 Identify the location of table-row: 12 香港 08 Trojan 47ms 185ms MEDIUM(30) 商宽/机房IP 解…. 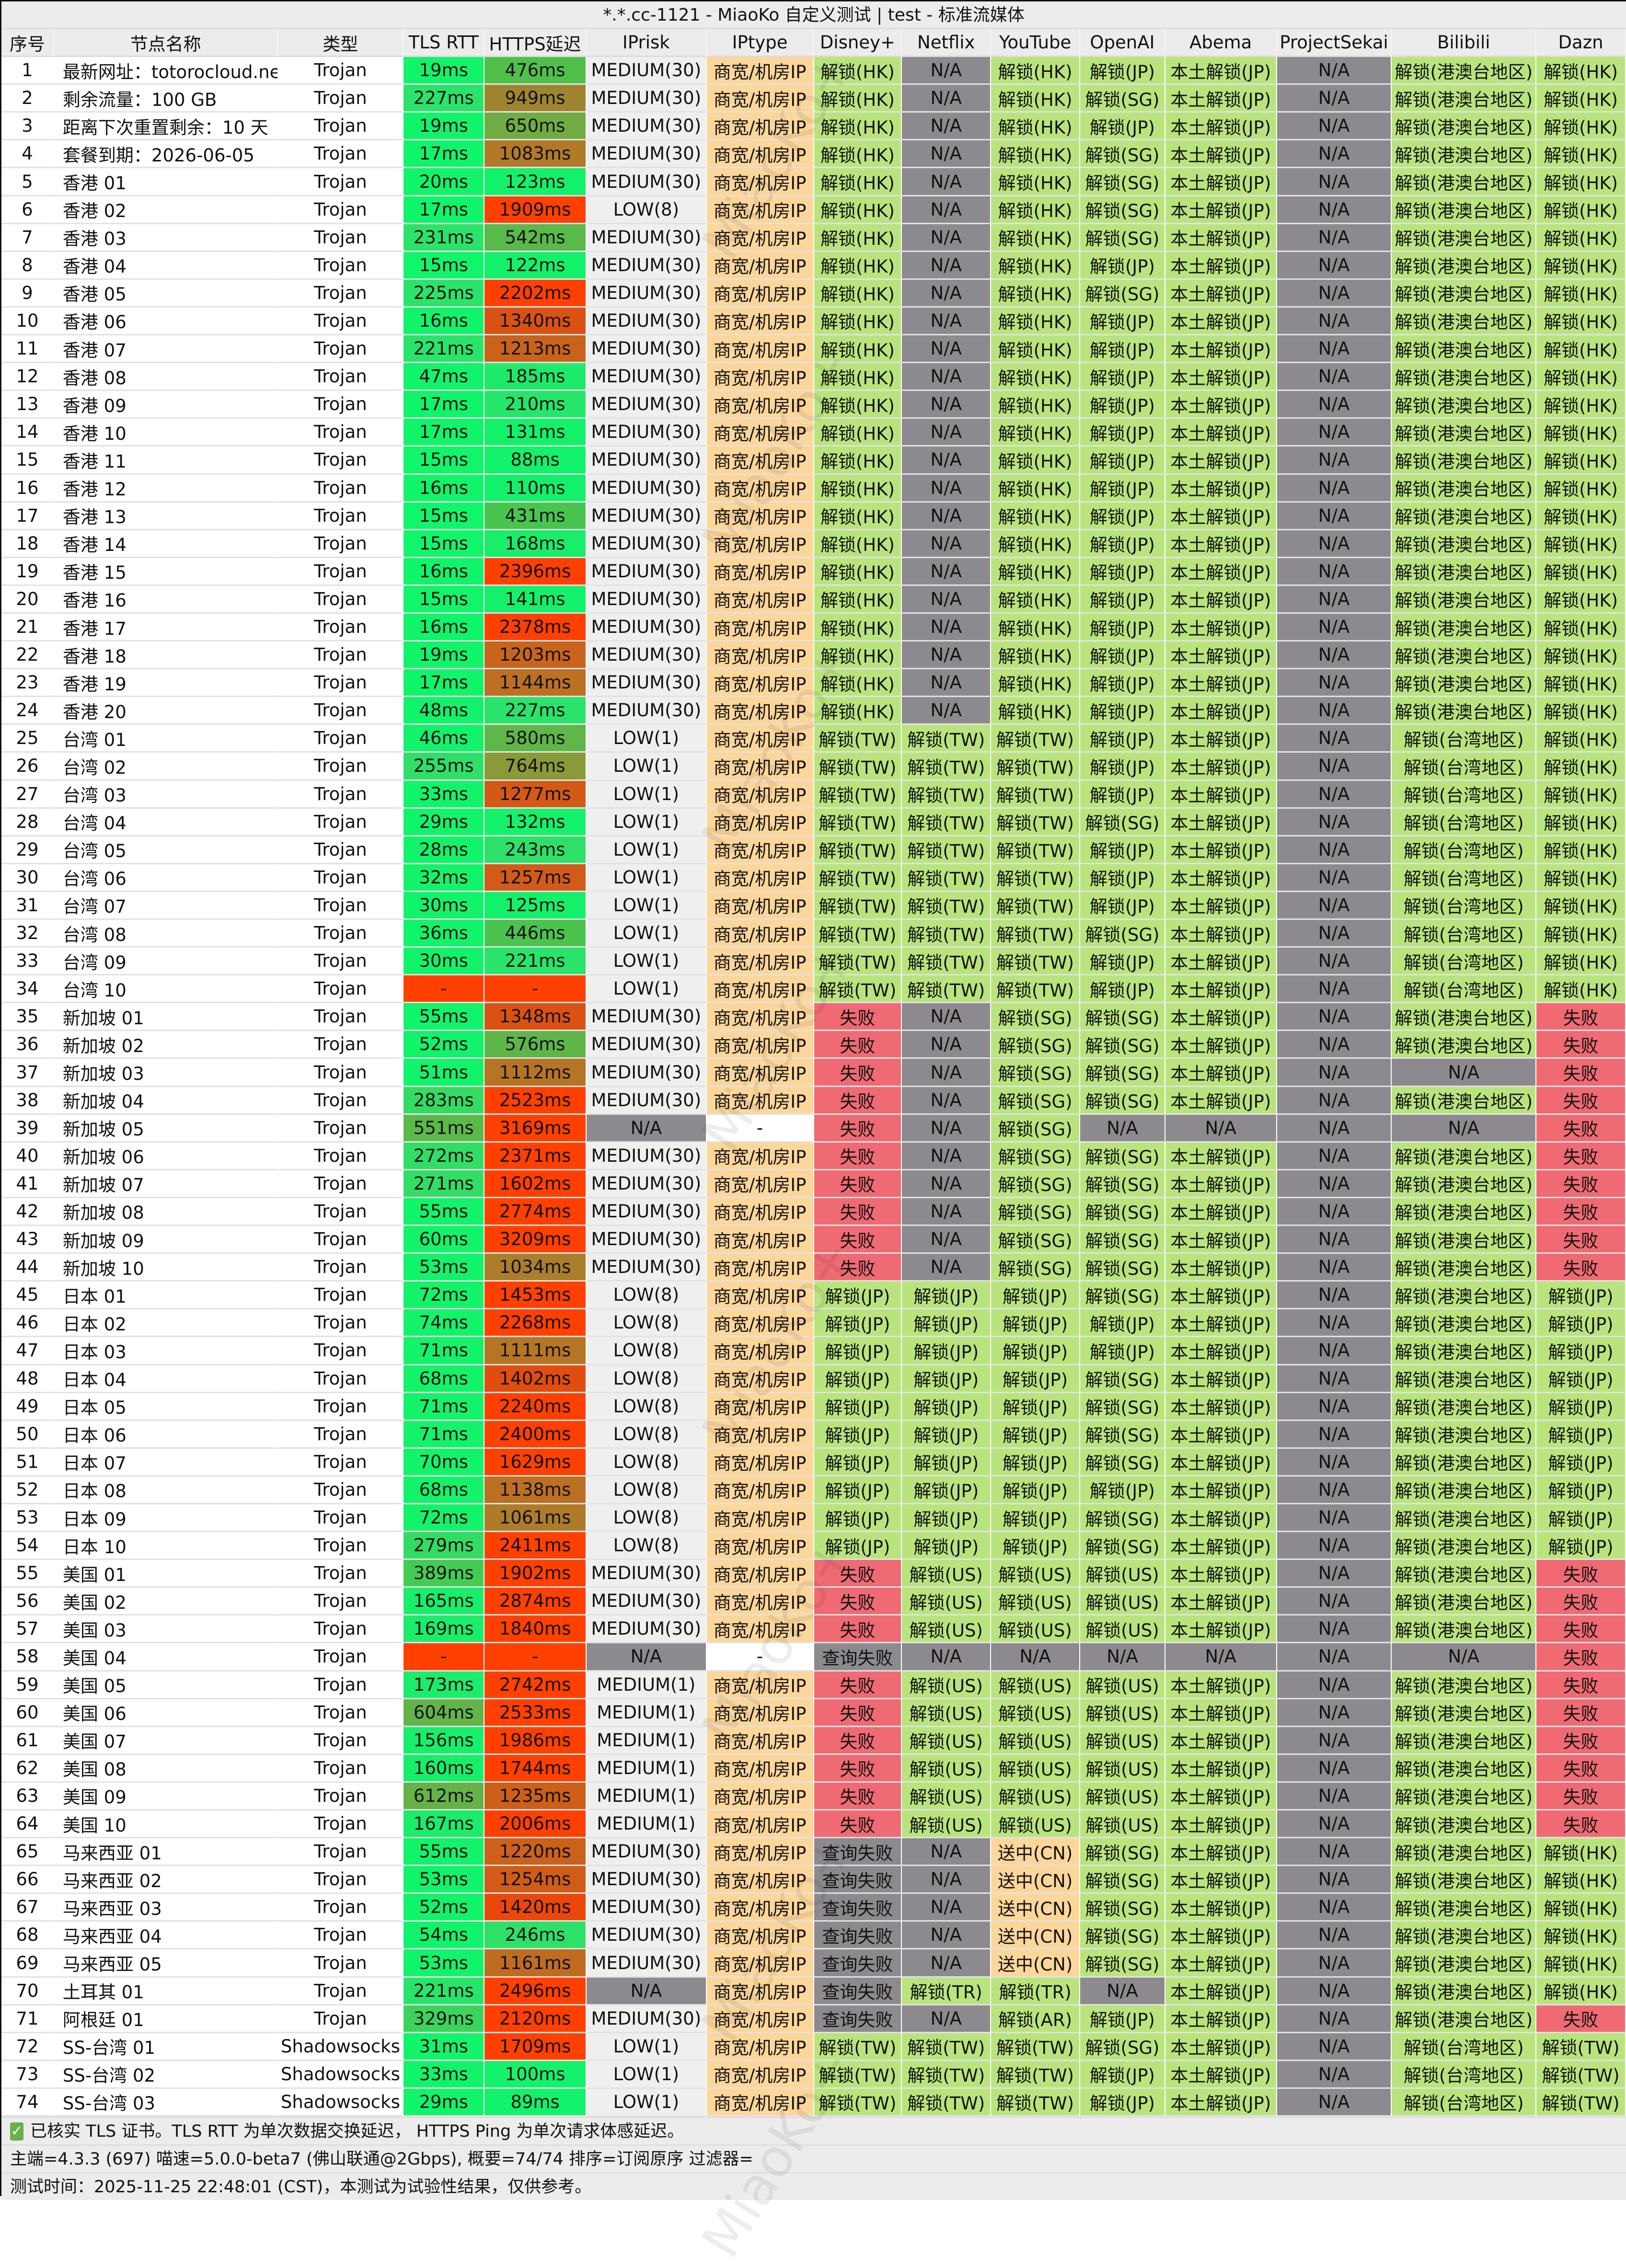
(813, 377).